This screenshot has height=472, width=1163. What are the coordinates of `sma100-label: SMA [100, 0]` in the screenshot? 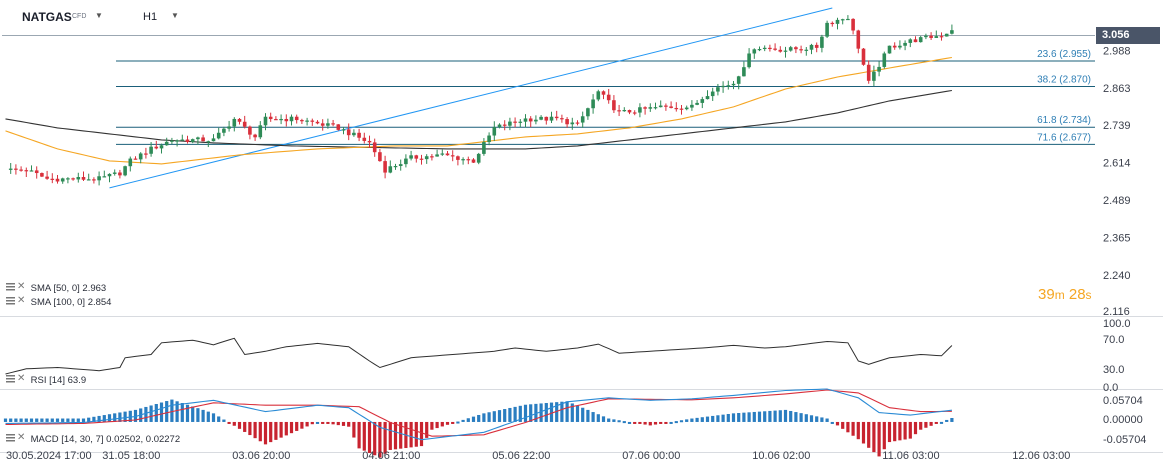 It's located at (58, 302).